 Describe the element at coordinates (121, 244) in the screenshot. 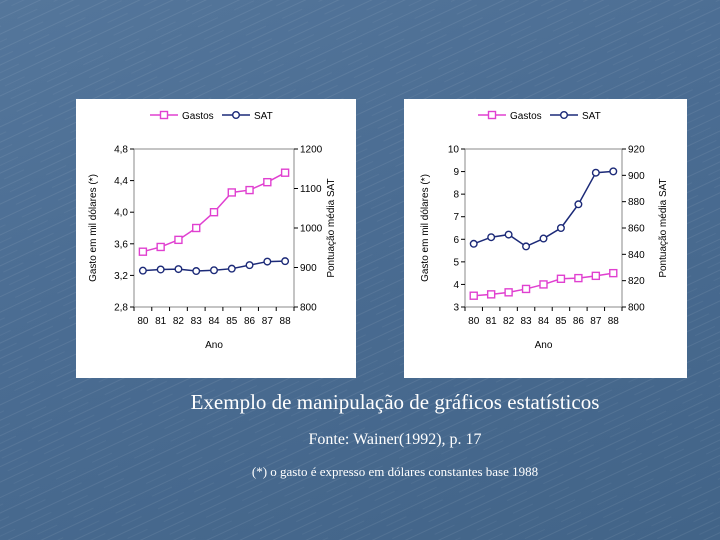

I see `y-tick-label: 3,6` at that location.